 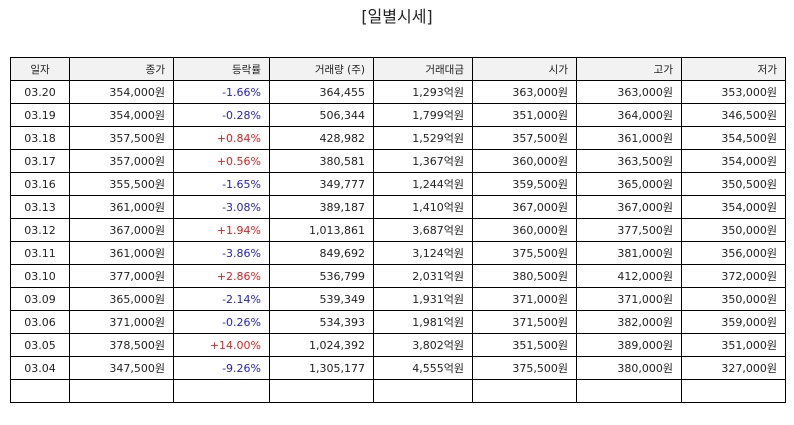 What do you see at coordinates (629, 92) in the screenshot?
I see `cell-high: 363,000원` at bounding box center [629, 92].